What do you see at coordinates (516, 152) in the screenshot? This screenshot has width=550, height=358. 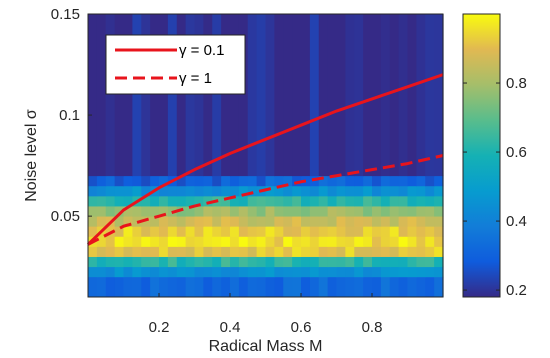 I see `colorbar-tick-label: 0.6` at bounding box center [516, 152].